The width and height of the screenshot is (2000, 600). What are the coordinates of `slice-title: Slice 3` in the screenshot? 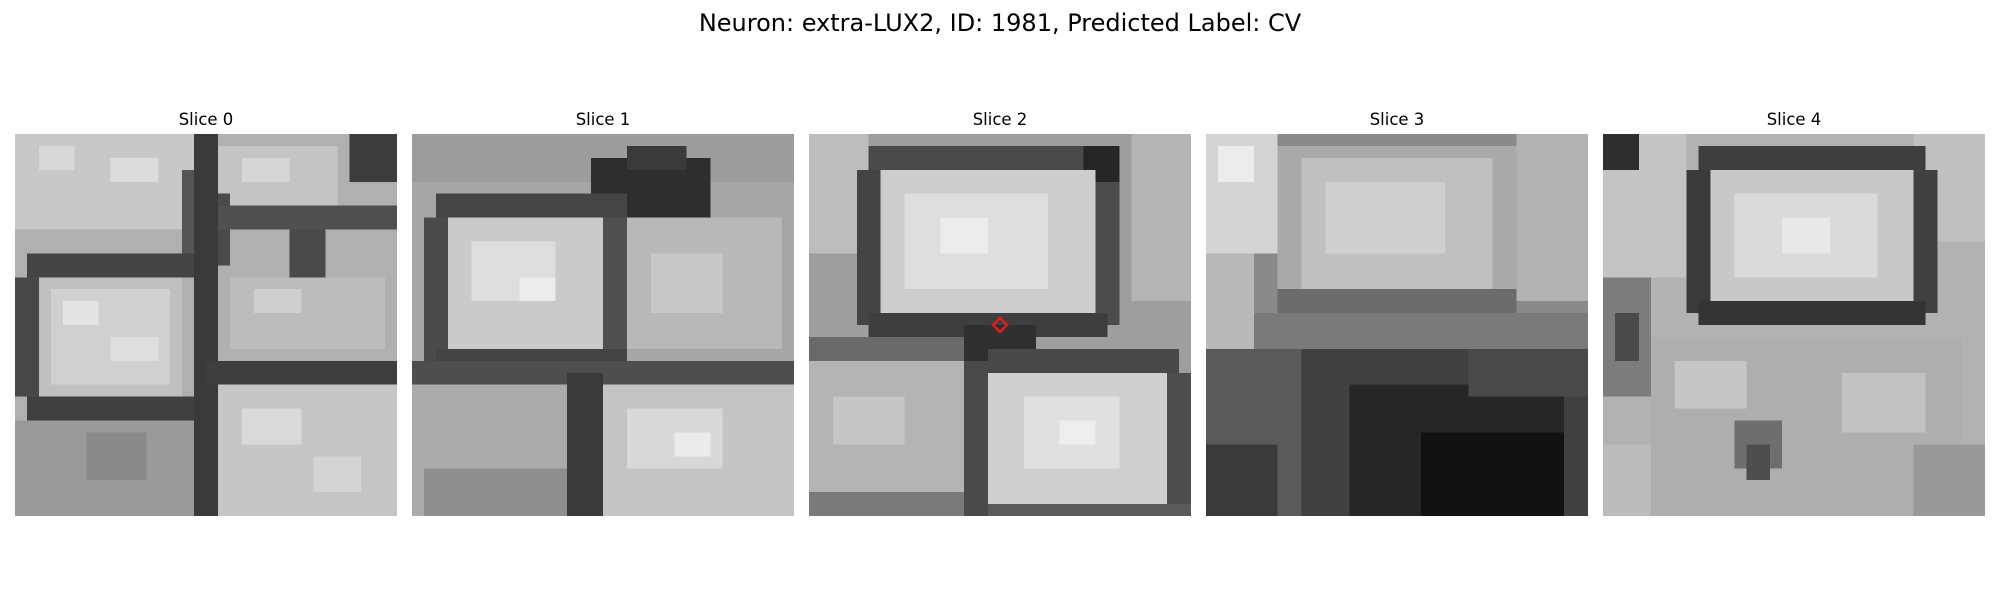 It's located at (1397, 119).